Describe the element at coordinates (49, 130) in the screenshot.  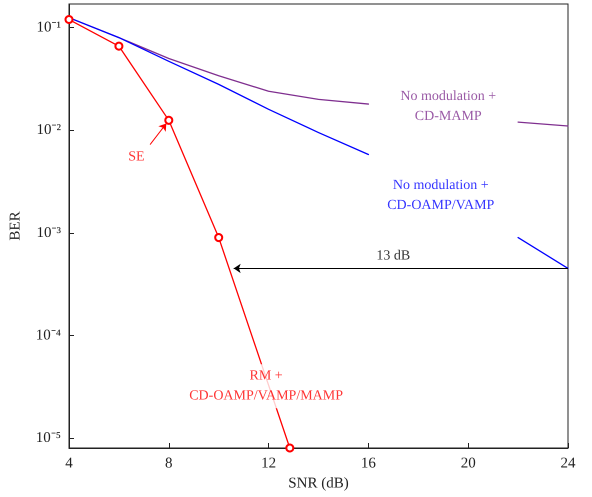
I see `y-tick-label: 10⁻²` at that location.